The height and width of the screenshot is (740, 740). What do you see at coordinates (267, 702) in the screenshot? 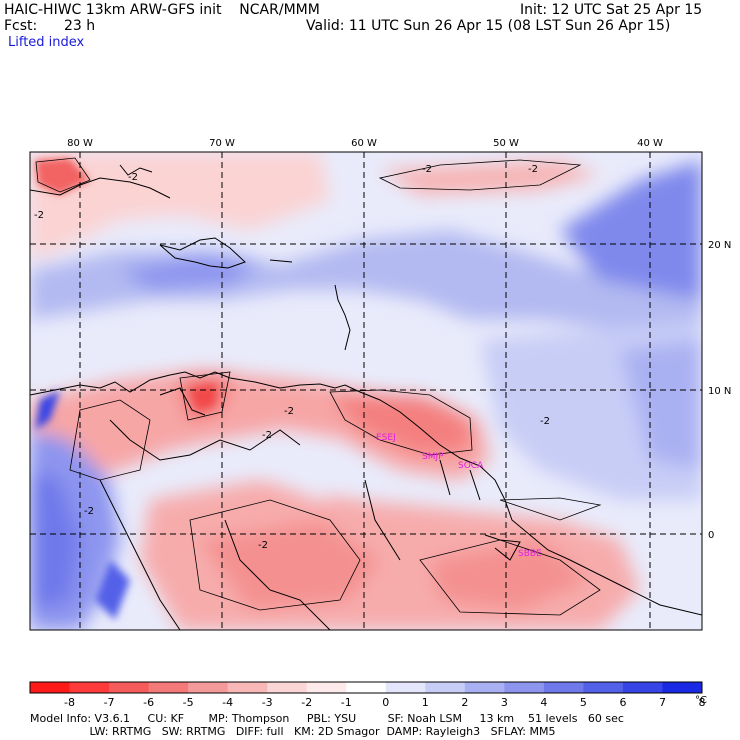
I see `colorbar-tick-label: -3` at bounding box center [267, 702].